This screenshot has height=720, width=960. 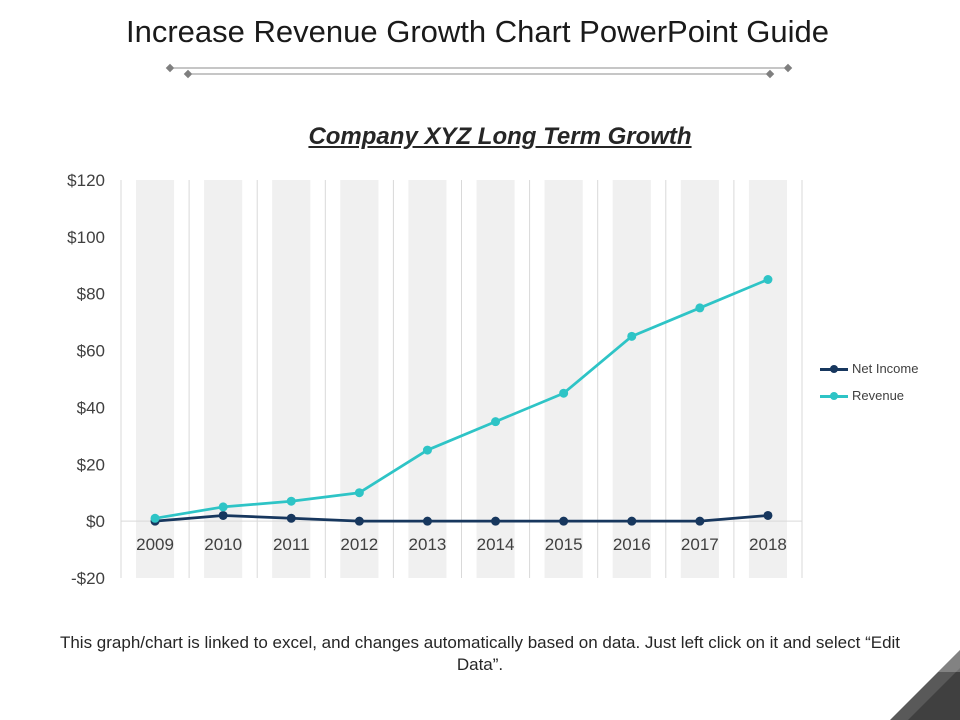 What do you see at coordinates (91, 407) in the screenshot?
I see `y-tick-label: $40` at bounding box center [91, 407].